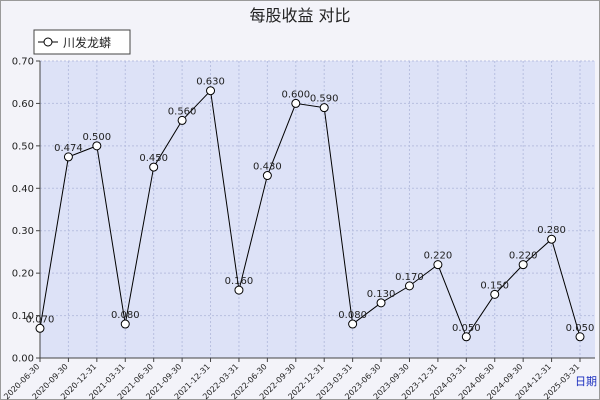 The width and height of the screenshot is (600, 400). What do you see at coordinates (295, 94) in the screenshot?
I see `data-label: 0.600` at bounding box center [295, 94].